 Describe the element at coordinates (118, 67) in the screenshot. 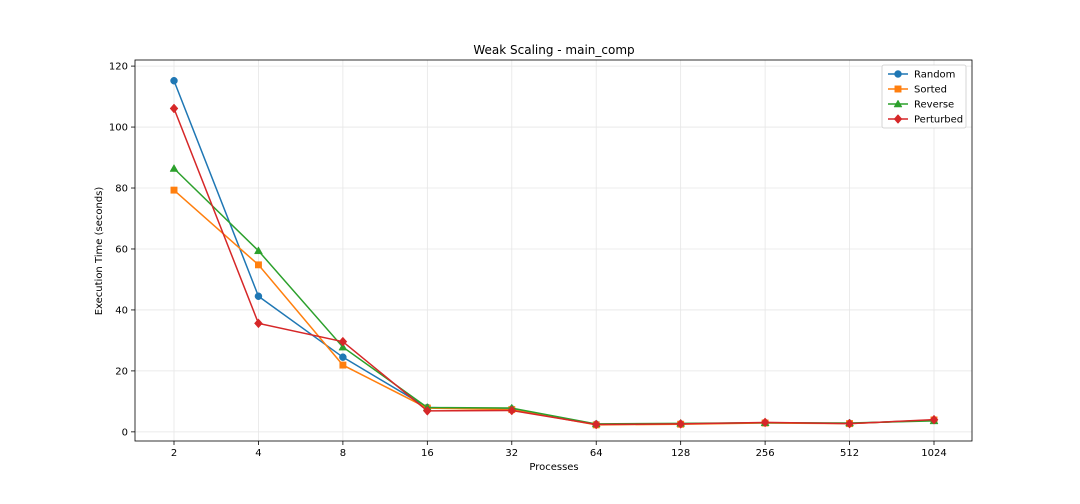

I see `y-tick-label: 120` at that location.